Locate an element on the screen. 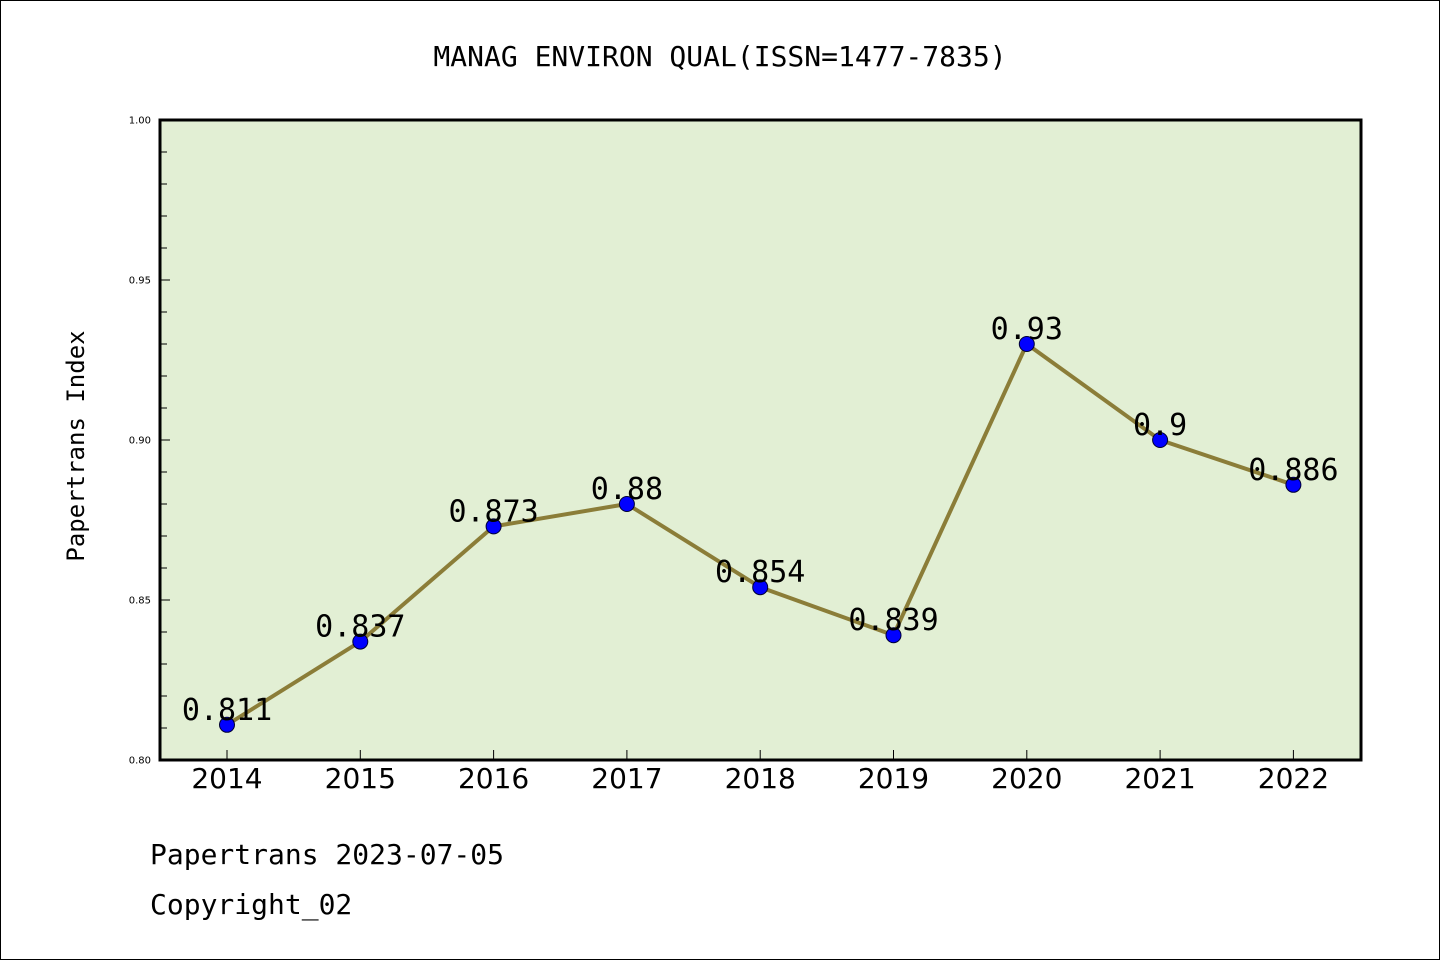 The image size is (1440, 960). data-label: 0.839 is located at coordinates (893, 620).